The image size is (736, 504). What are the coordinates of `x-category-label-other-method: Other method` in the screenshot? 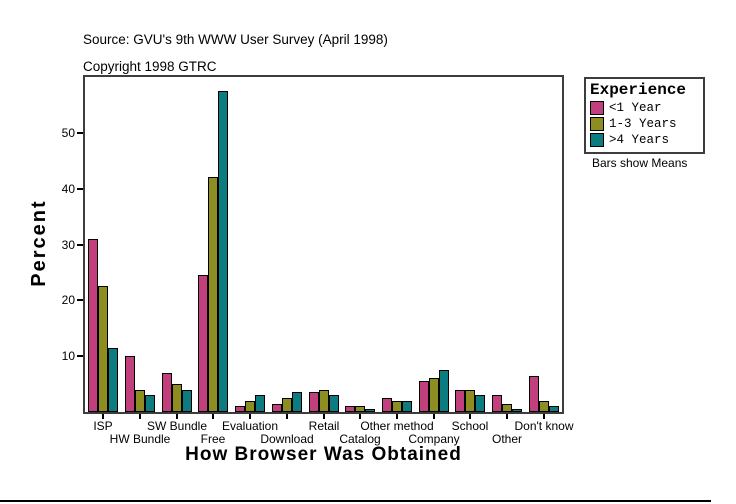 It's located at (397, 426).